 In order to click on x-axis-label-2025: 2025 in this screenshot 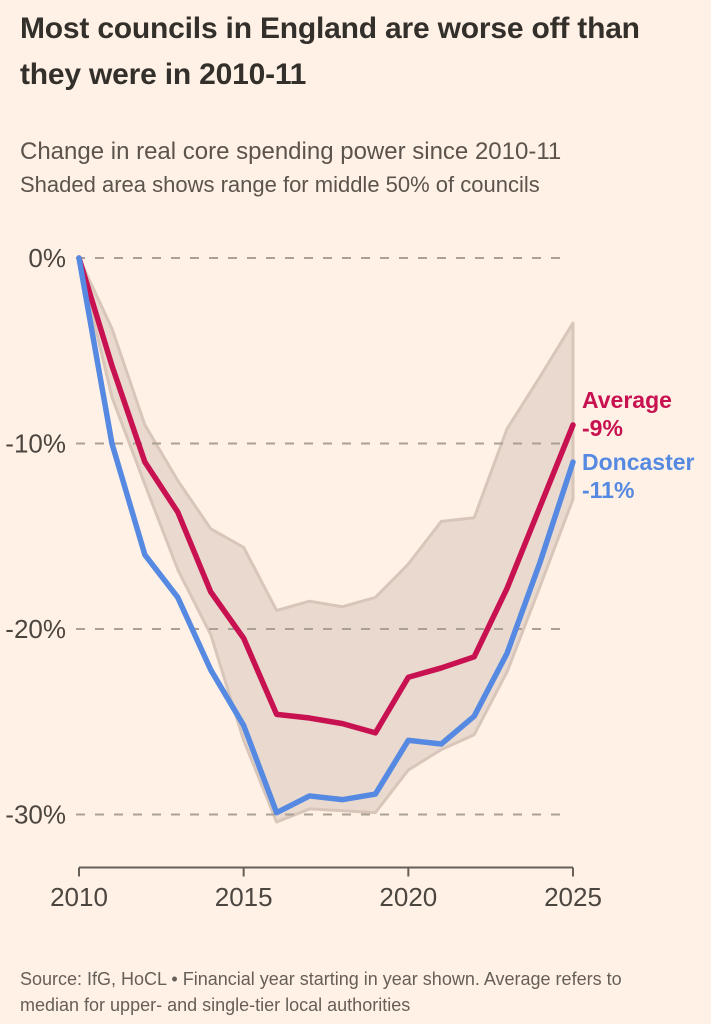, I will do `click(573, 897)`.